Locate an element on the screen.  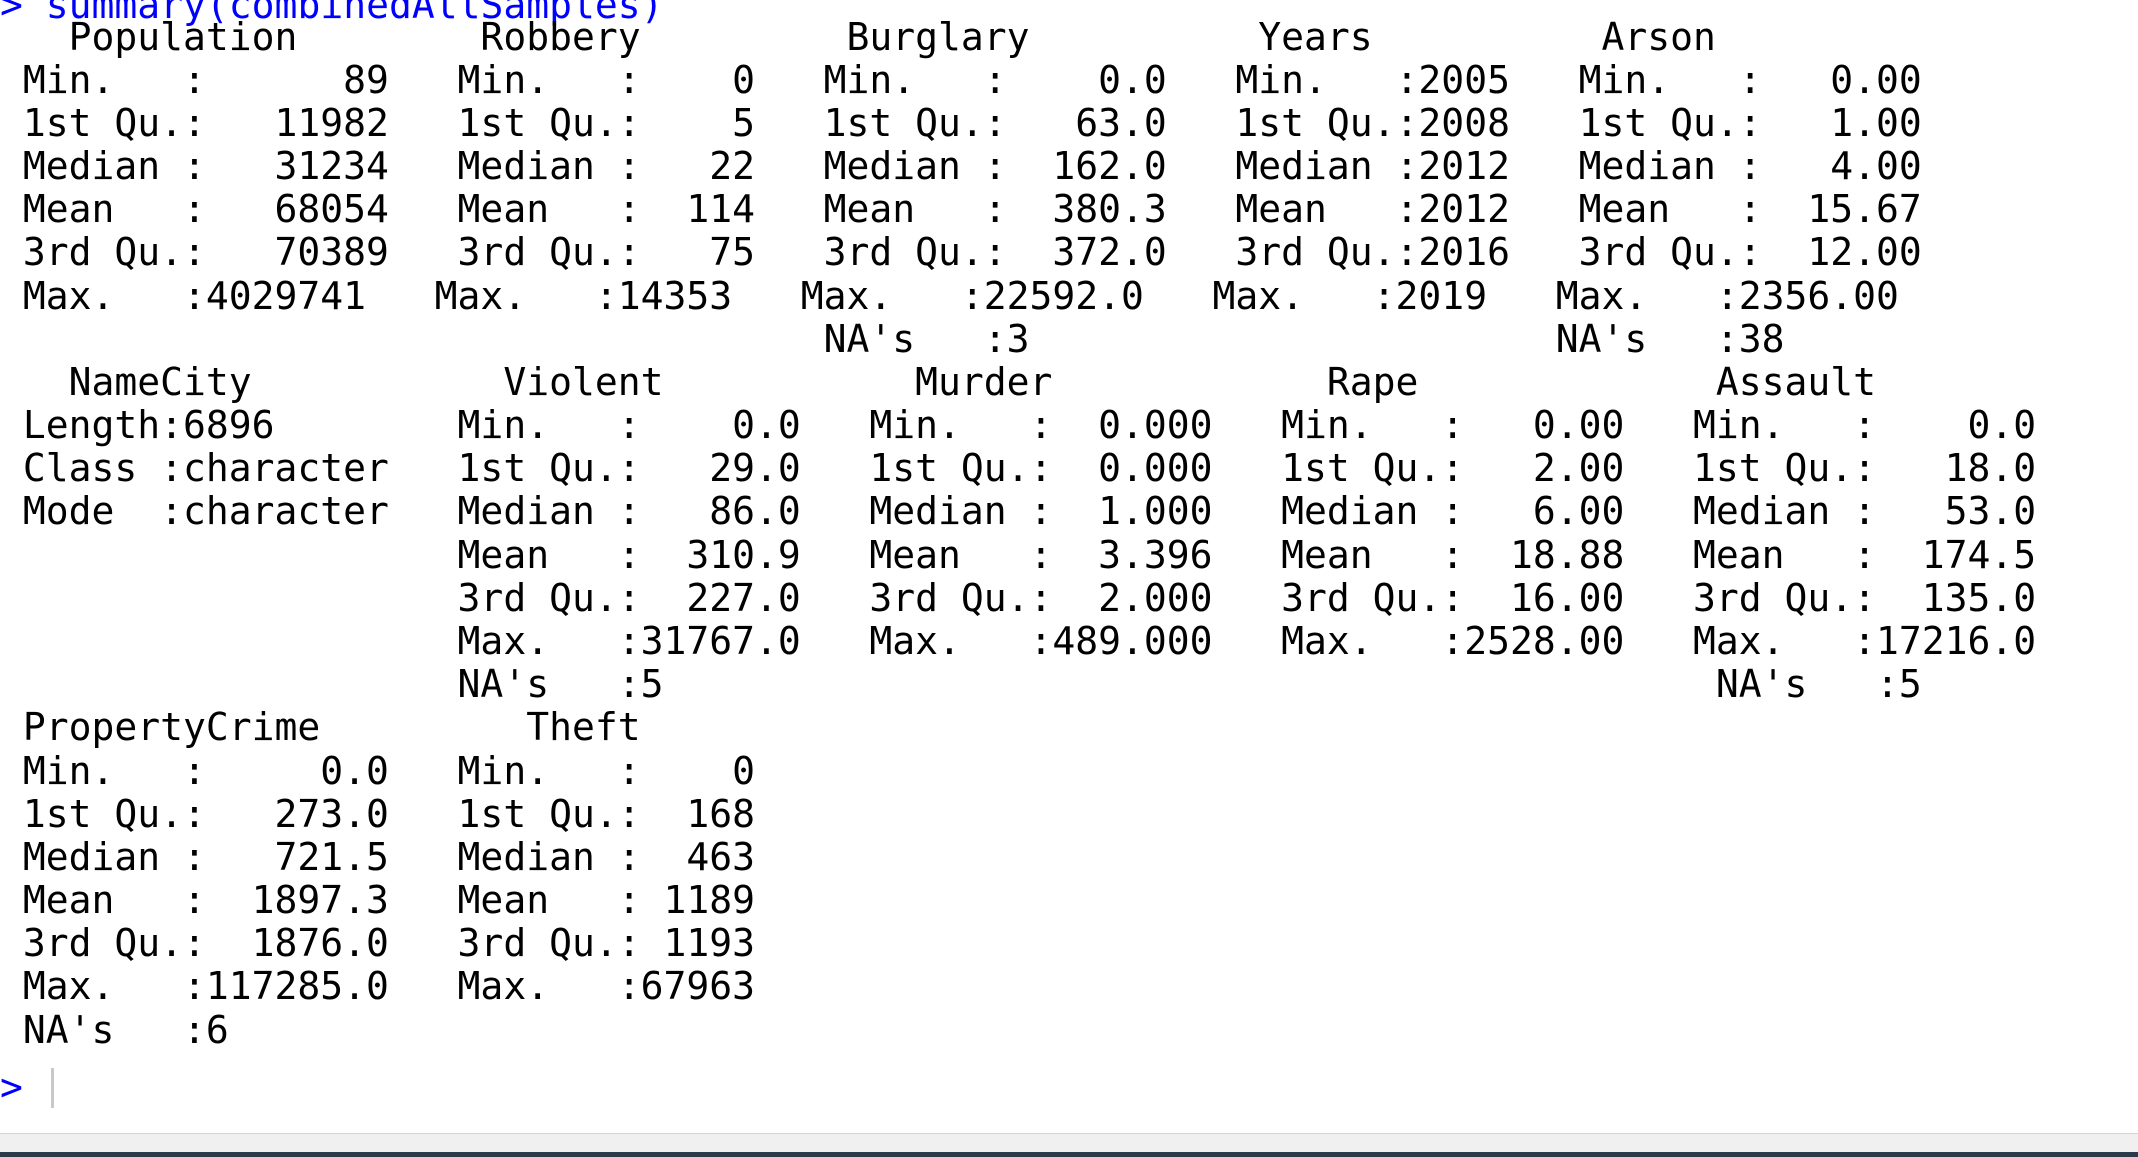
output-line: Max. :117285.0 Max. :67963 is located at coordinates (400, 986).